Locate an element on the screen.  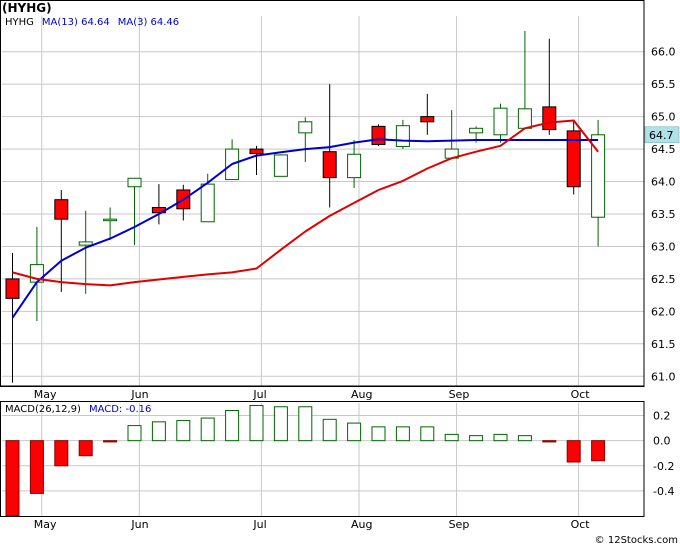
chart-title: (HYHG) is located at coordinates (27, 8).